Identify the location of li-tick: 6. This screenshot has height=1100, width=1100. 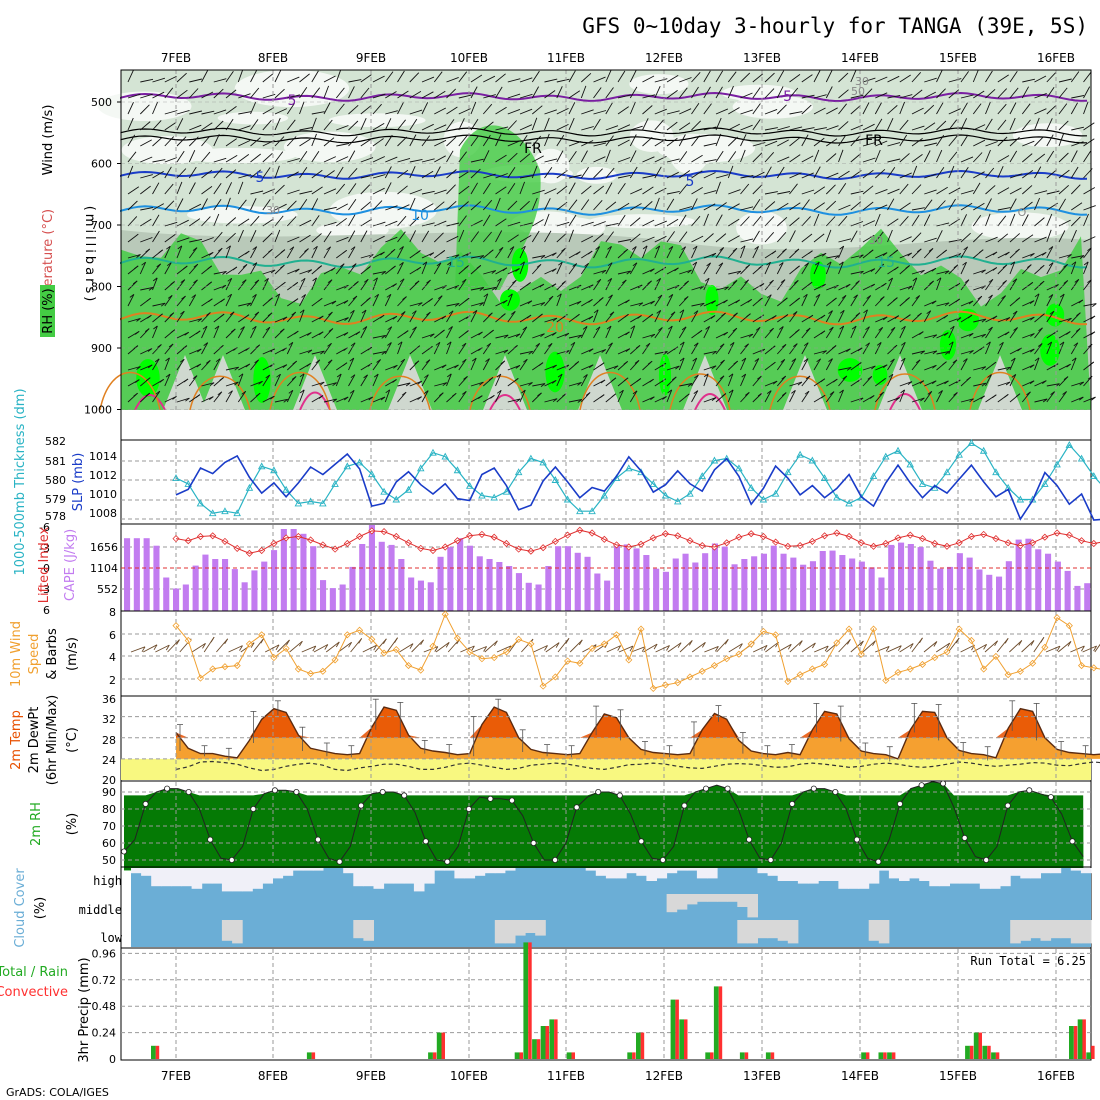
(46, 610).